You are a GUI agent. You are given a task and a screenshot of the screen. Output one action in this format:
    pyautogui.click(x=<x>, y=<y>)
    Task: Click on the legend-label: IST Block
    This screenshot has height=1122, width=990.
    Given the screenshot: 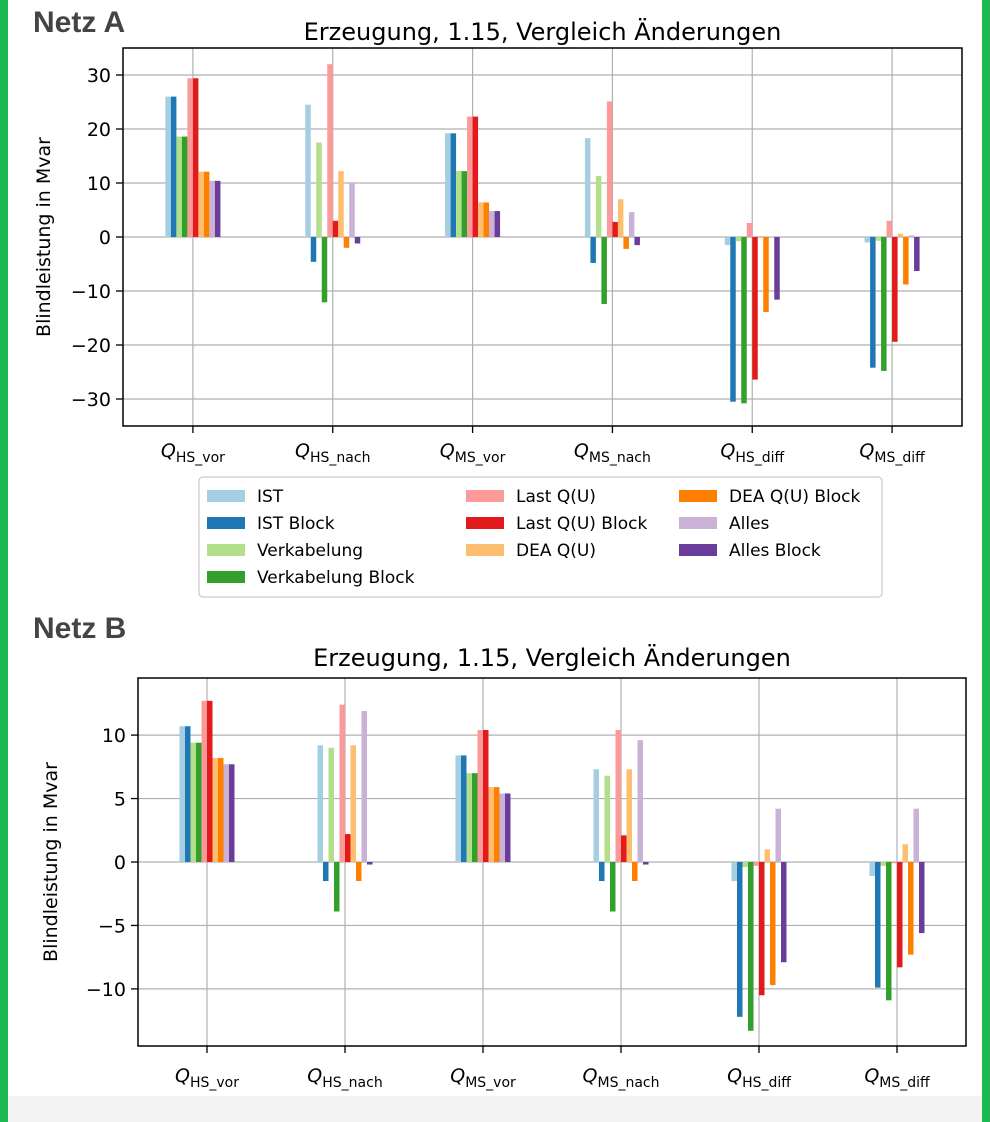 What is the action you would take?
    pyautogui.click(x=296, y=524)
    